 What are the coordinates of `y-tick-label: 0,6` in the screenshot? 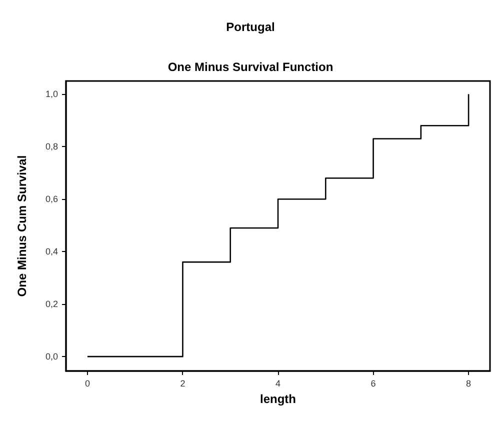 It's located at (51, 199).